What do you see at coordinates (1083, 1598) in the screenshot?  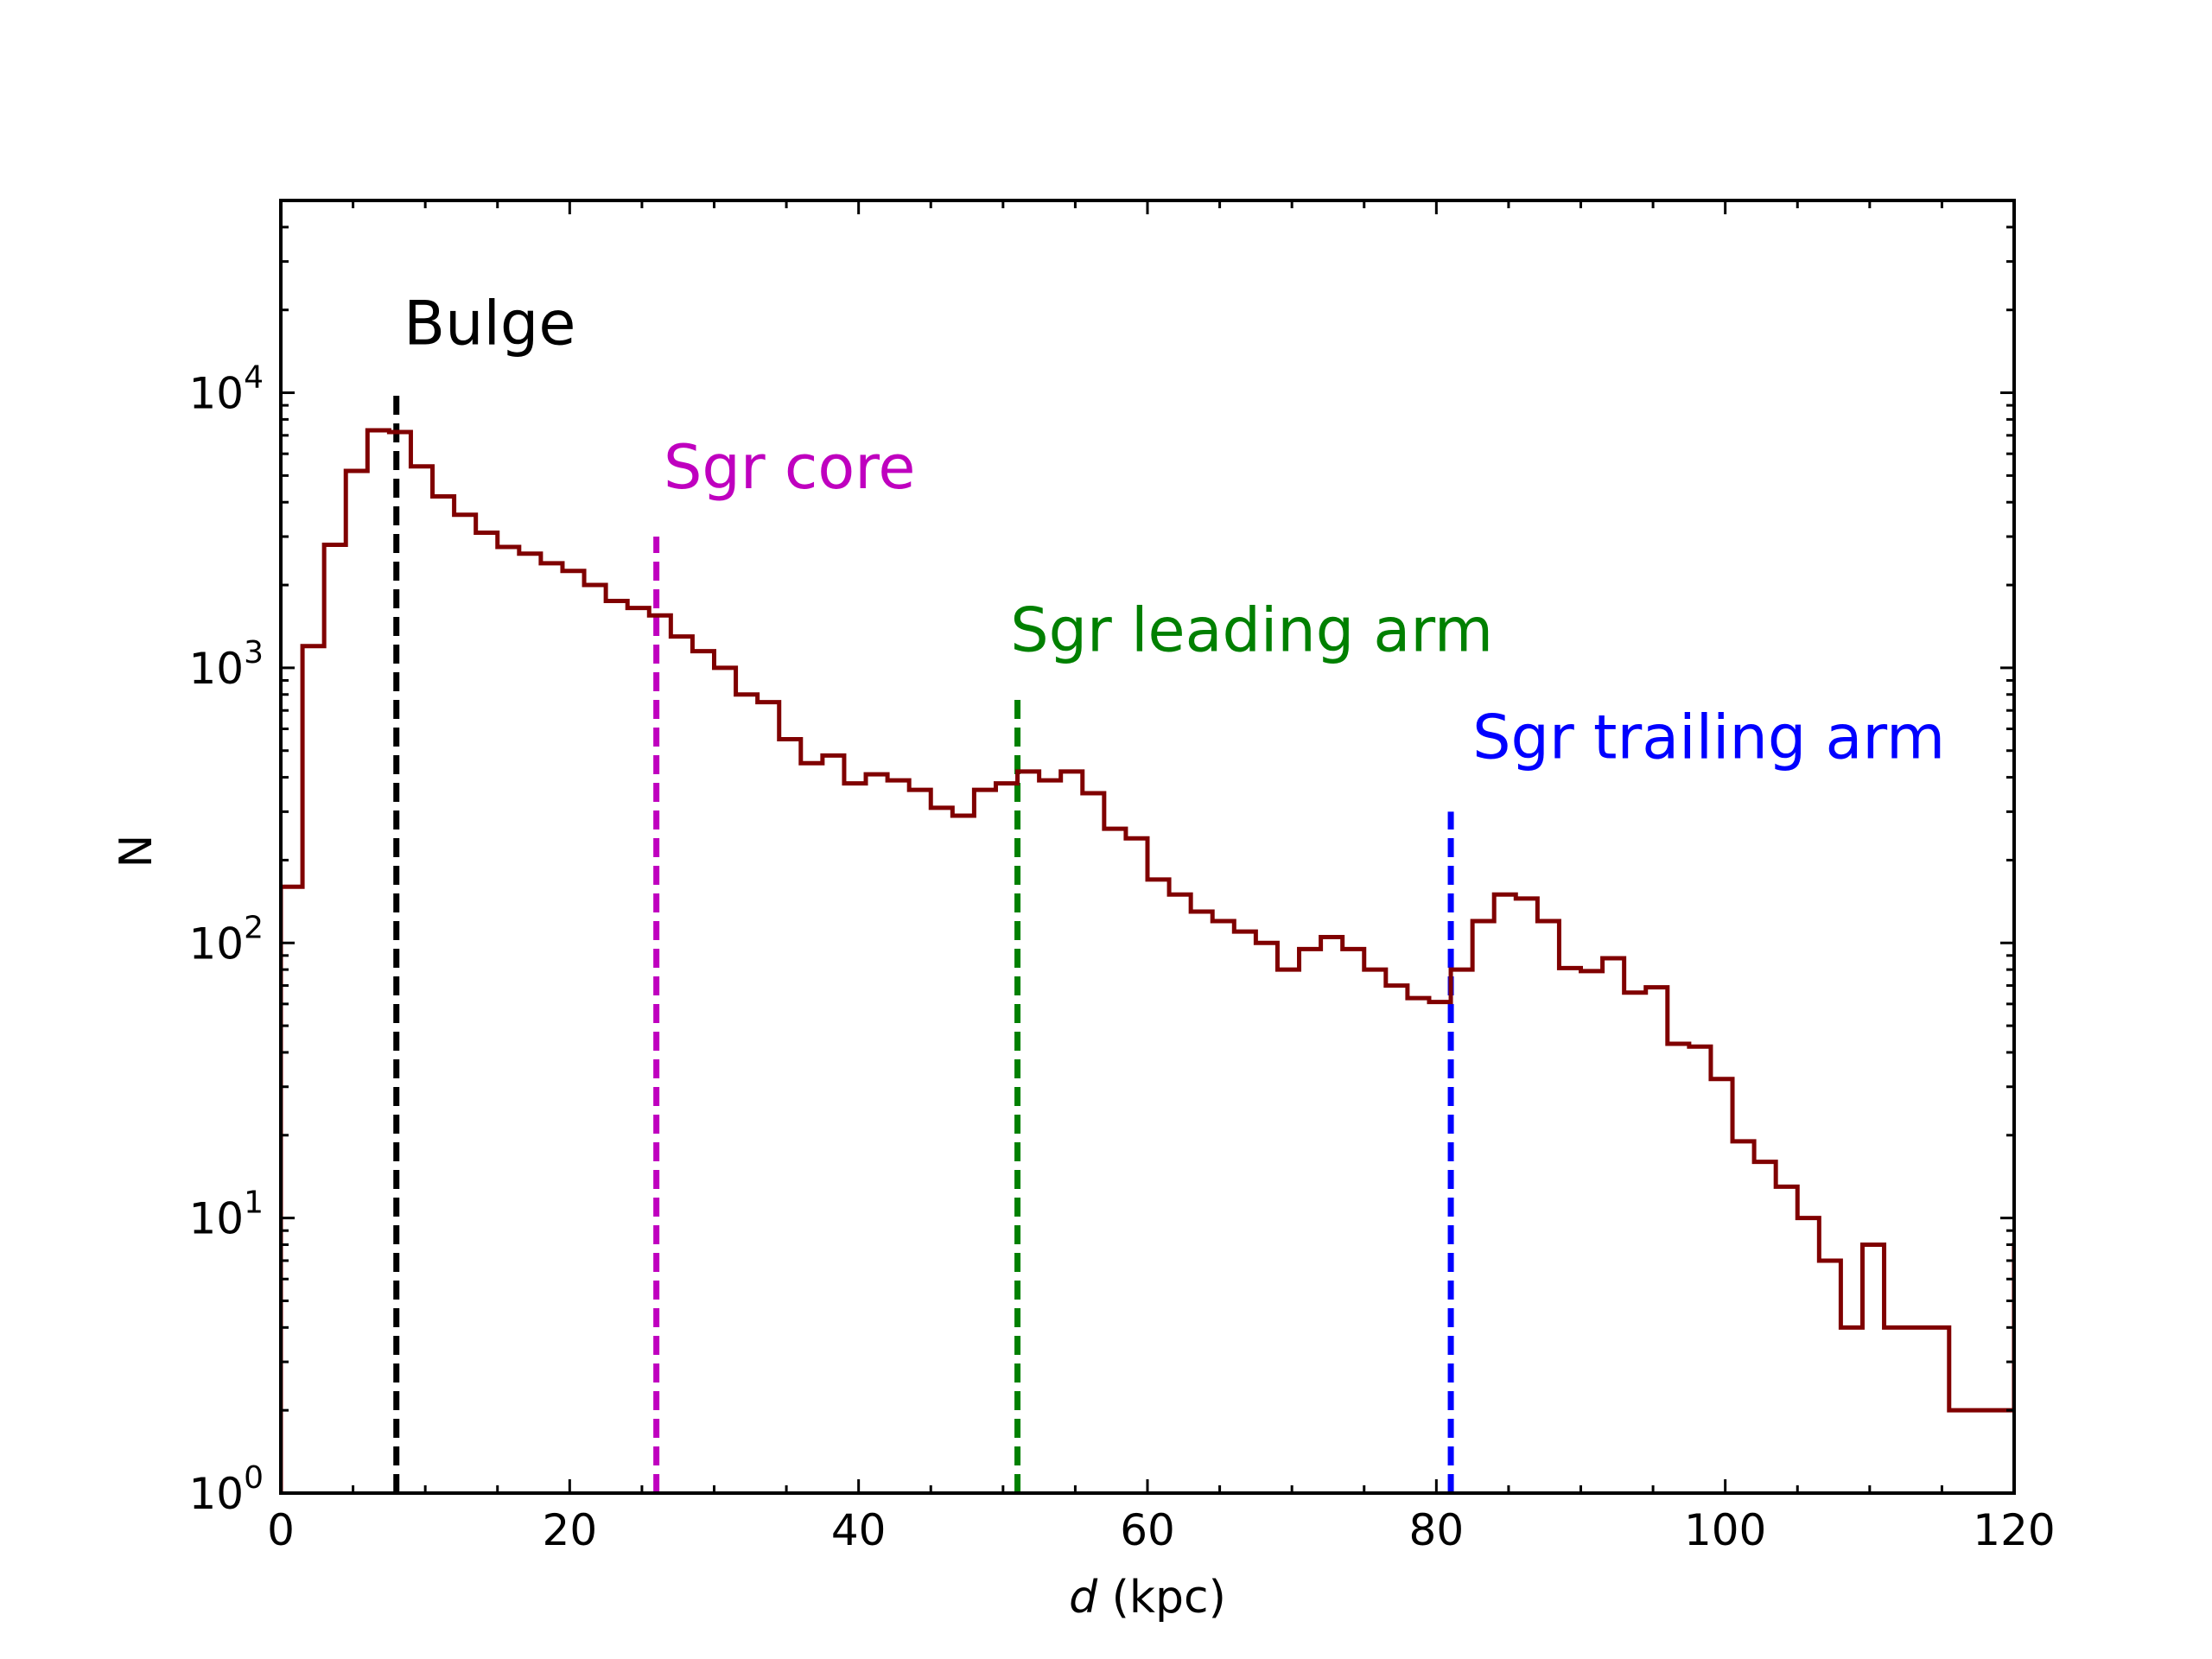 I see `x-axis-label-italic: d` at bounding box center [1083, 1598].